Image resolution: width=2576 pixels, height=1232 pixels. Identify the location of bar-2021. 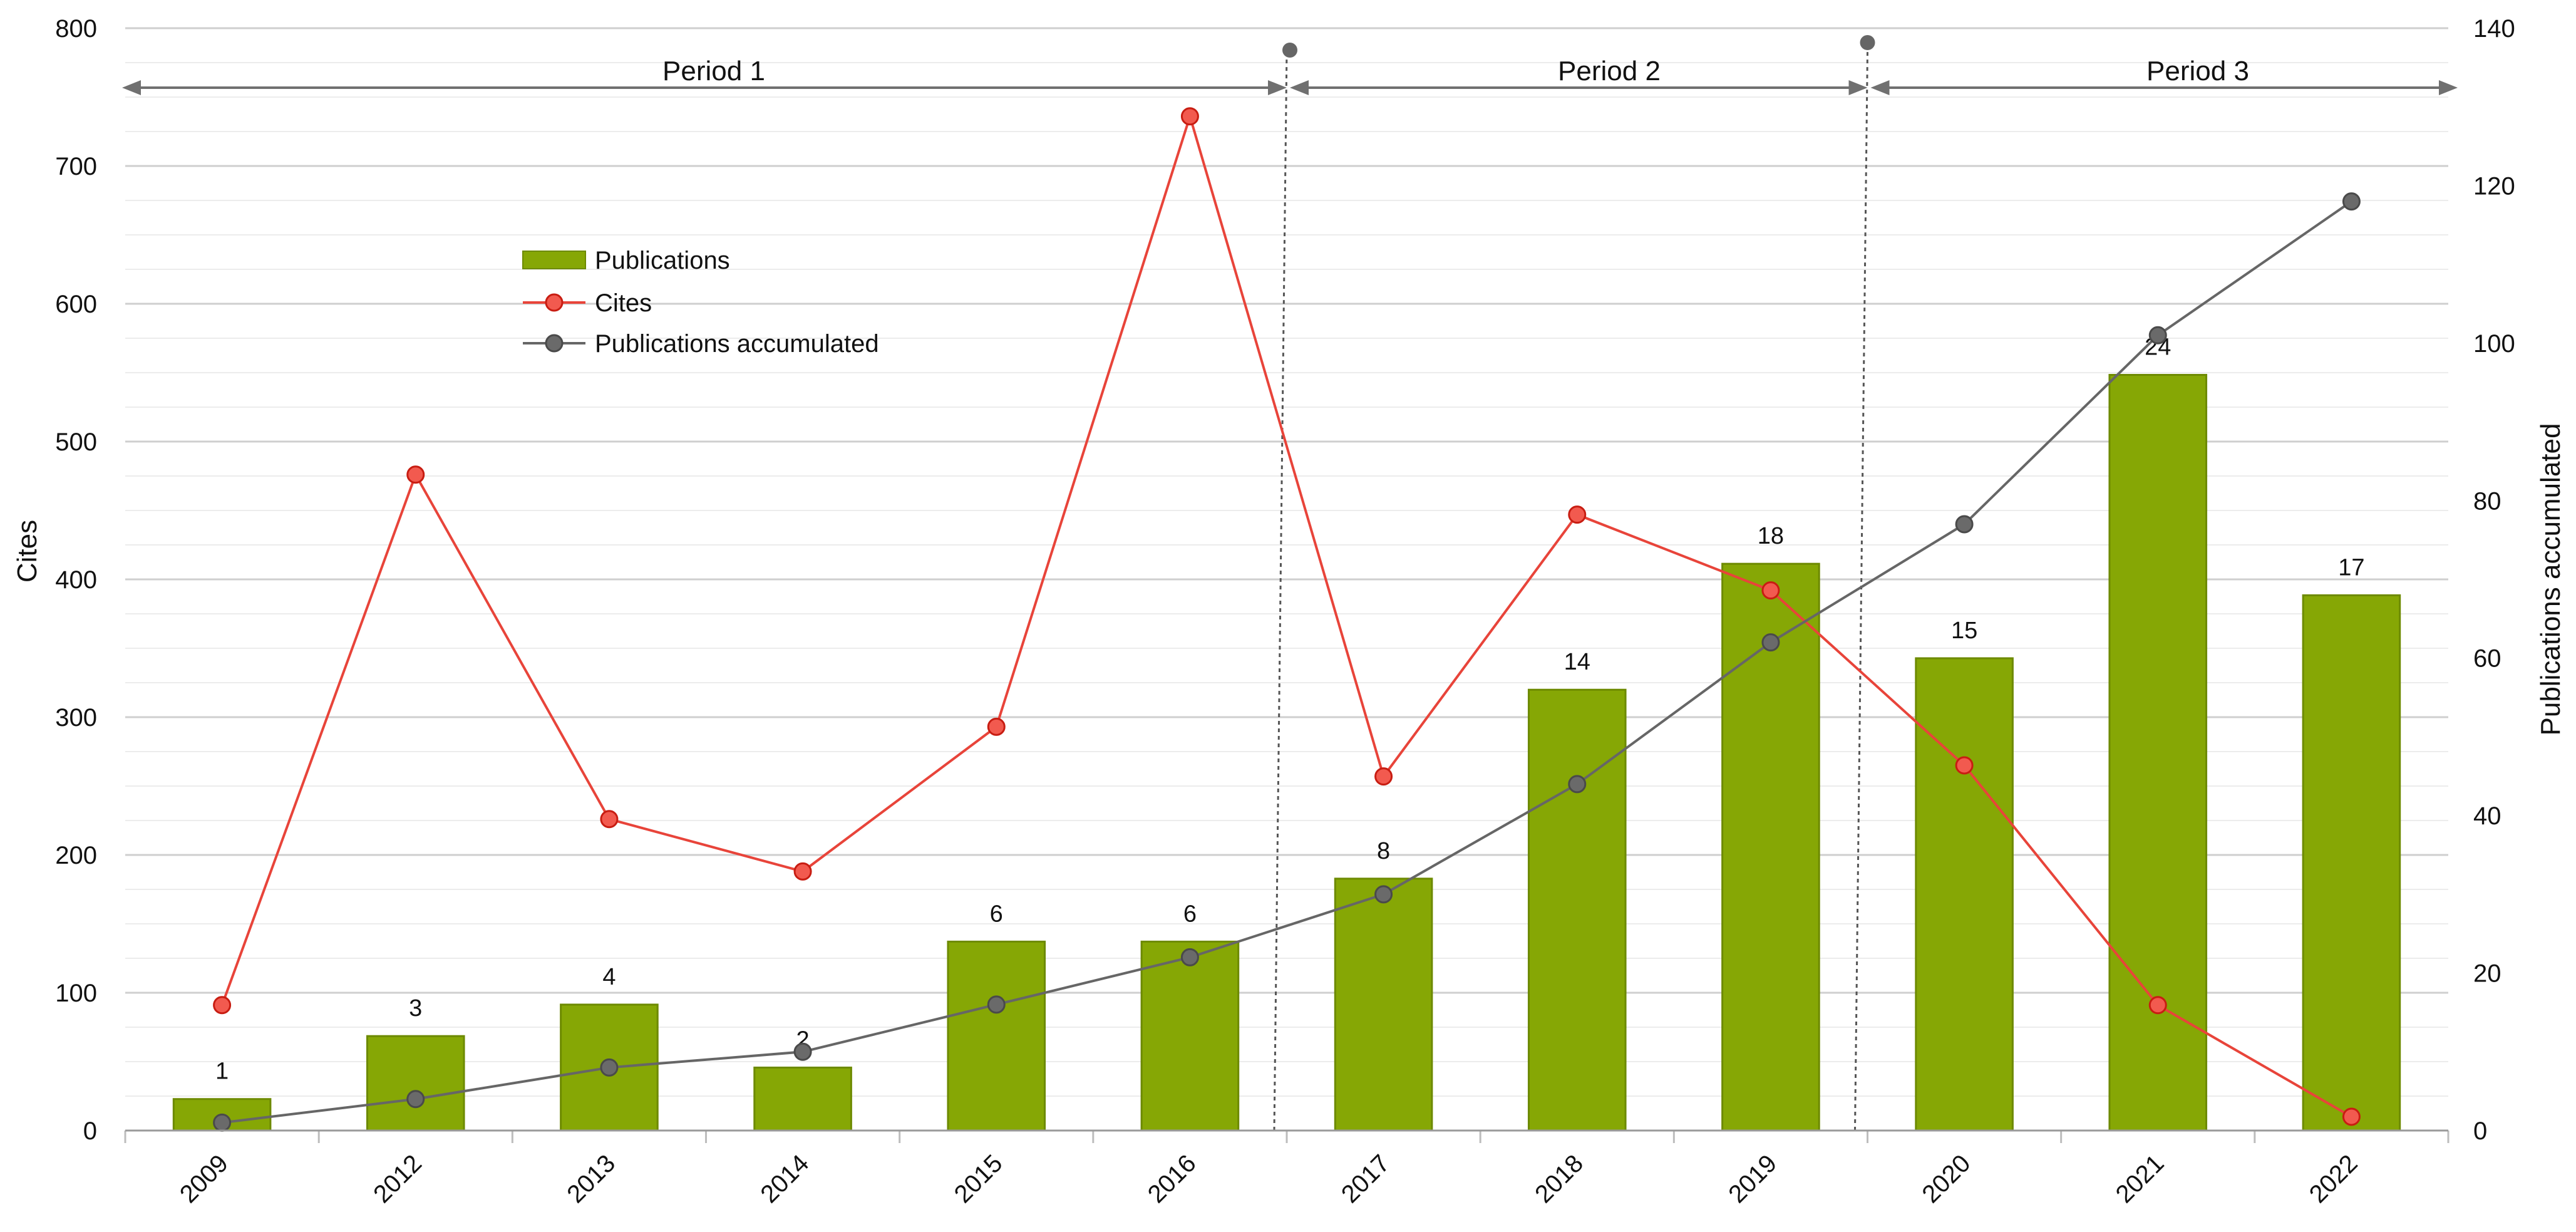
(2158, 753).